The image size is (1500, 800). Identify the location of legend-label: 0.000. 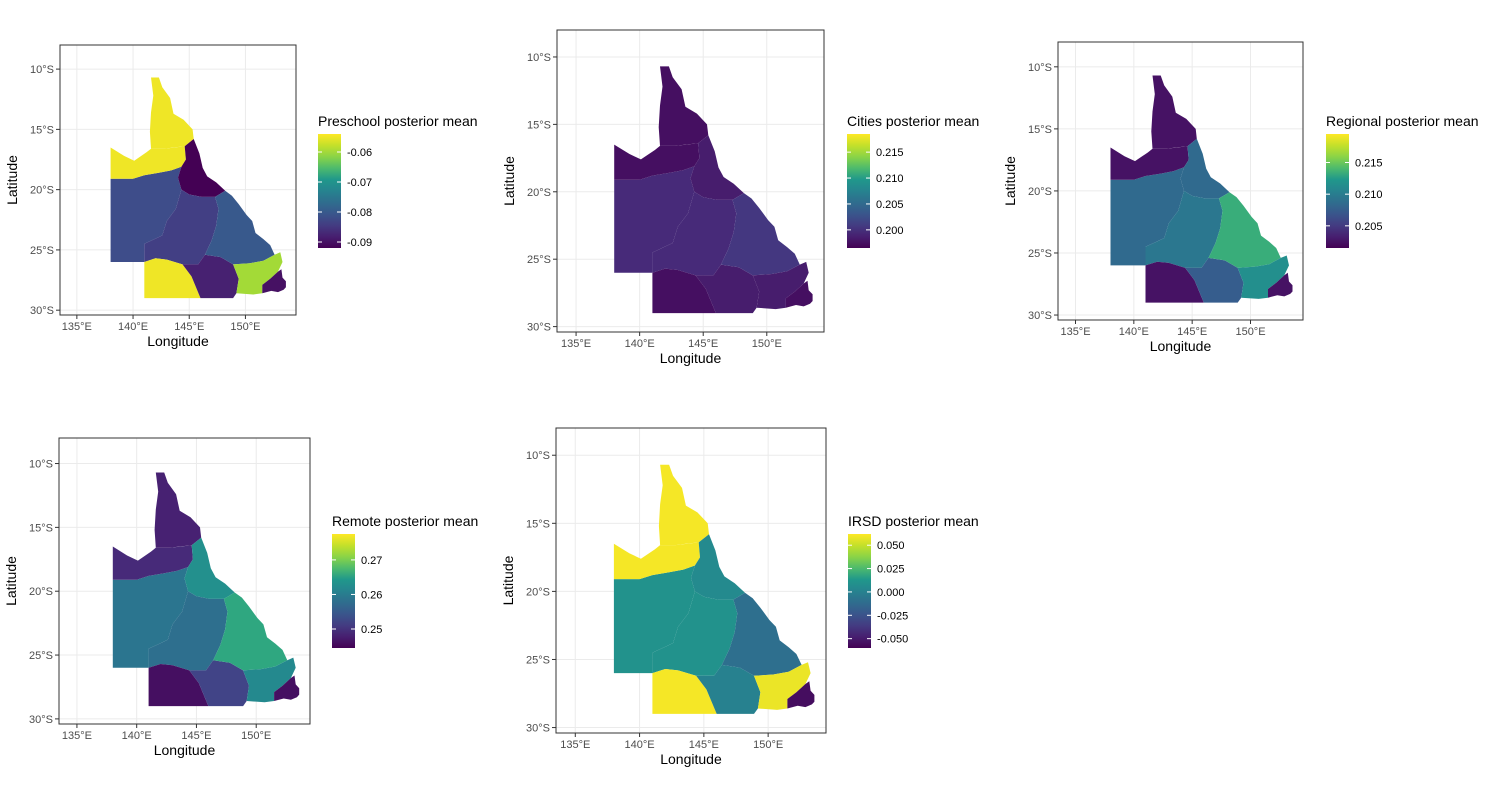
(891, 593).